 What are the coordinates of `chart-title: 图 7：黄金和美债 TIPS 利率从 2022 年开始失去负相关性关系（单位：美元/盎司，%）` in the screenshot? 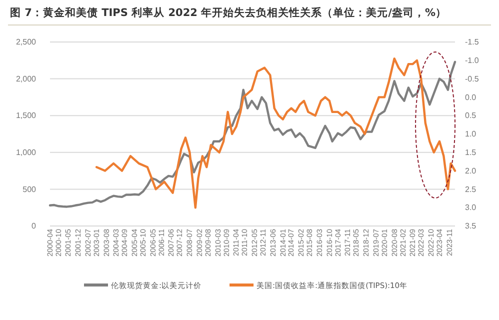 It's located at (228, 12).